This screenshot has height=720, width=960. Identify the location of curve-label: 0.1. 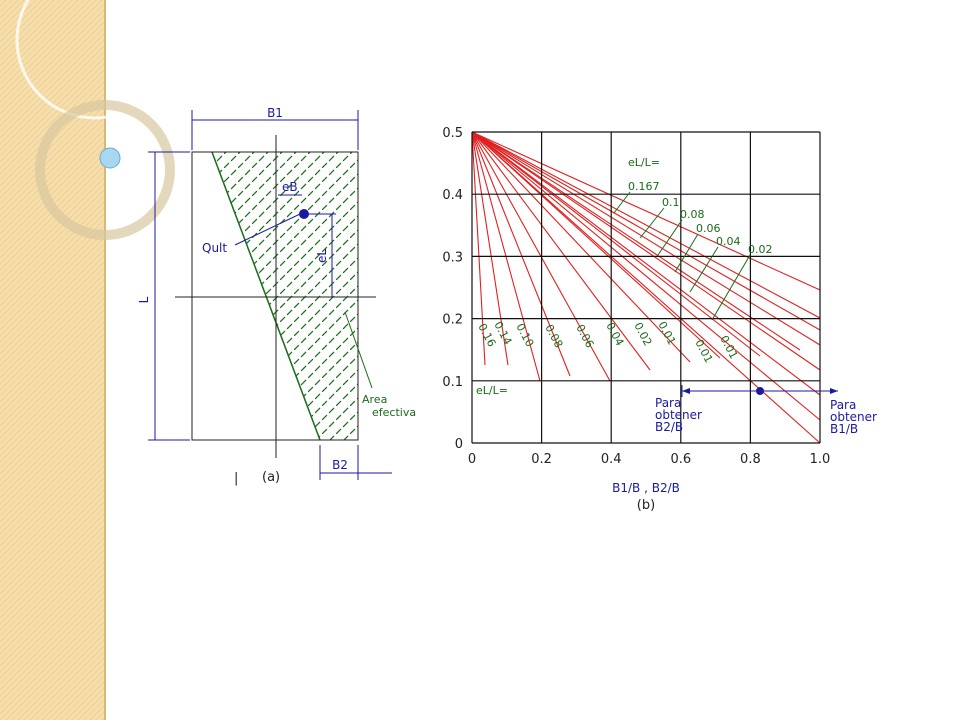
(671, 202).